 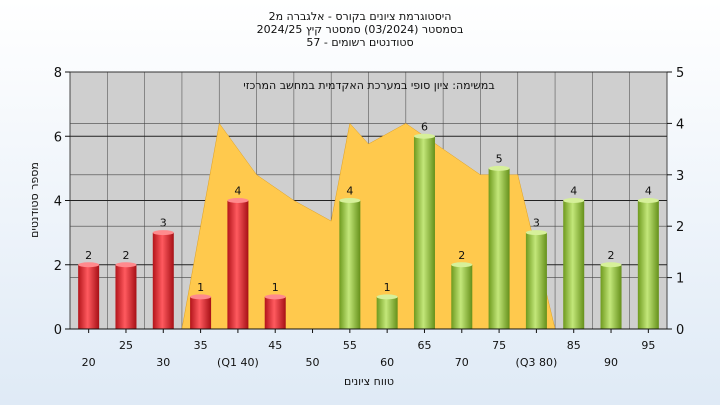 What do you see at coordinates (58, 330) in the screenshot?
I see `y-tick-label: 0` at bounding box center [58, 330].